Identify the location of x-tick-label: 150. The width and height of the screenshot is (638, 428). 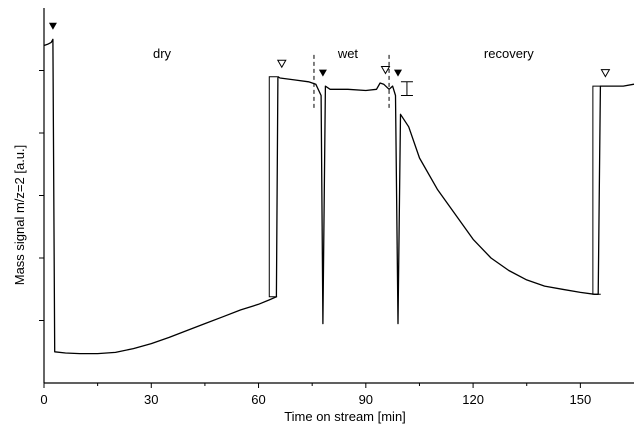
(581, 399).